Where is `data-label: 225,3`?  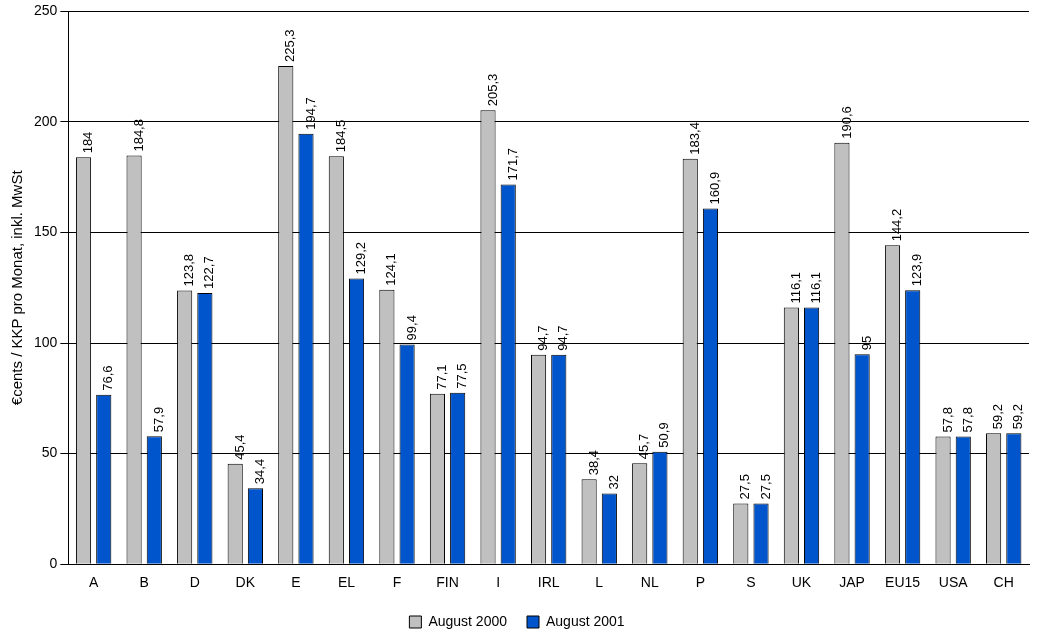
data-label: 225,3 is located at coordinates (290, 46).